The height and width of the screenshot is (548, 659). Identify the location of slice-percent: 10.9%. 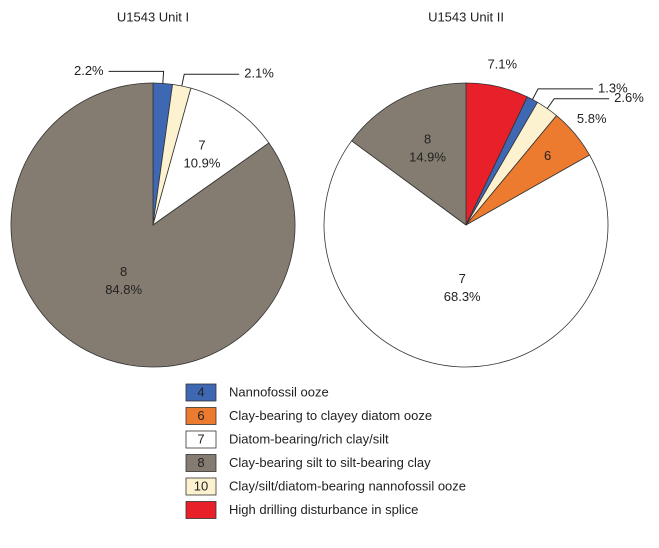
(202, 163).